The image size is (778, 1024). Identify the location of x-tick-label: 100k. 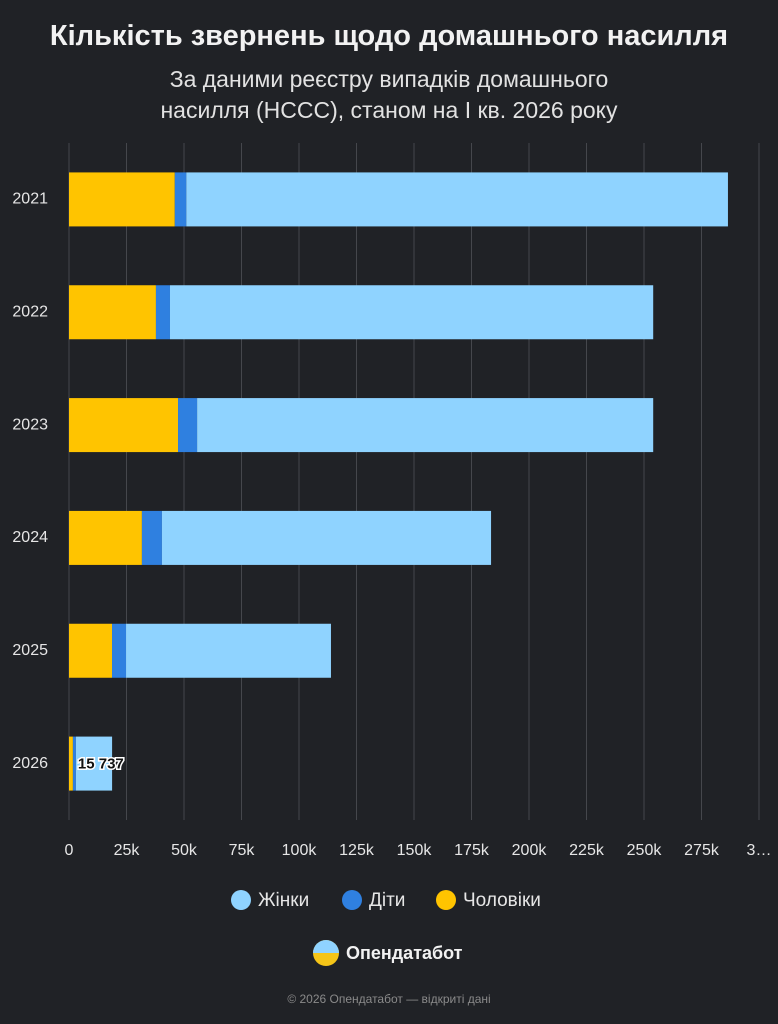
(300, 850).